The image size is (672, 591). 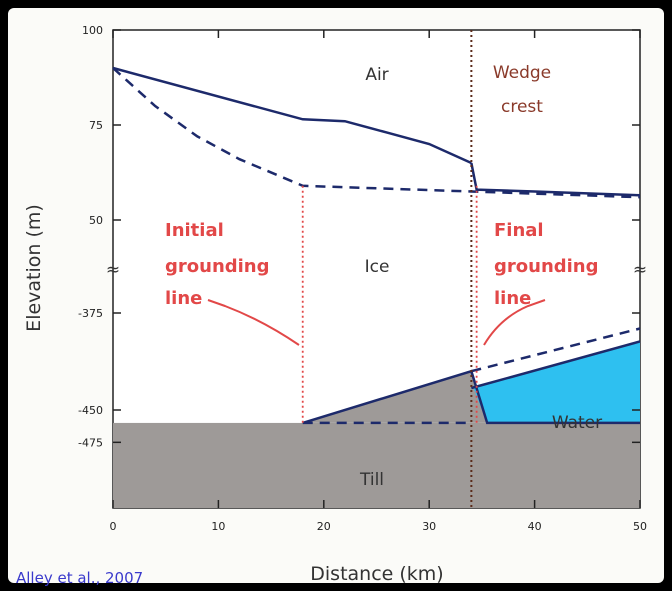 What do you see at coordinates (324, 526) in the screenshot?
I see `x-tick-label-2: 20` at bounding box center [324, 526].